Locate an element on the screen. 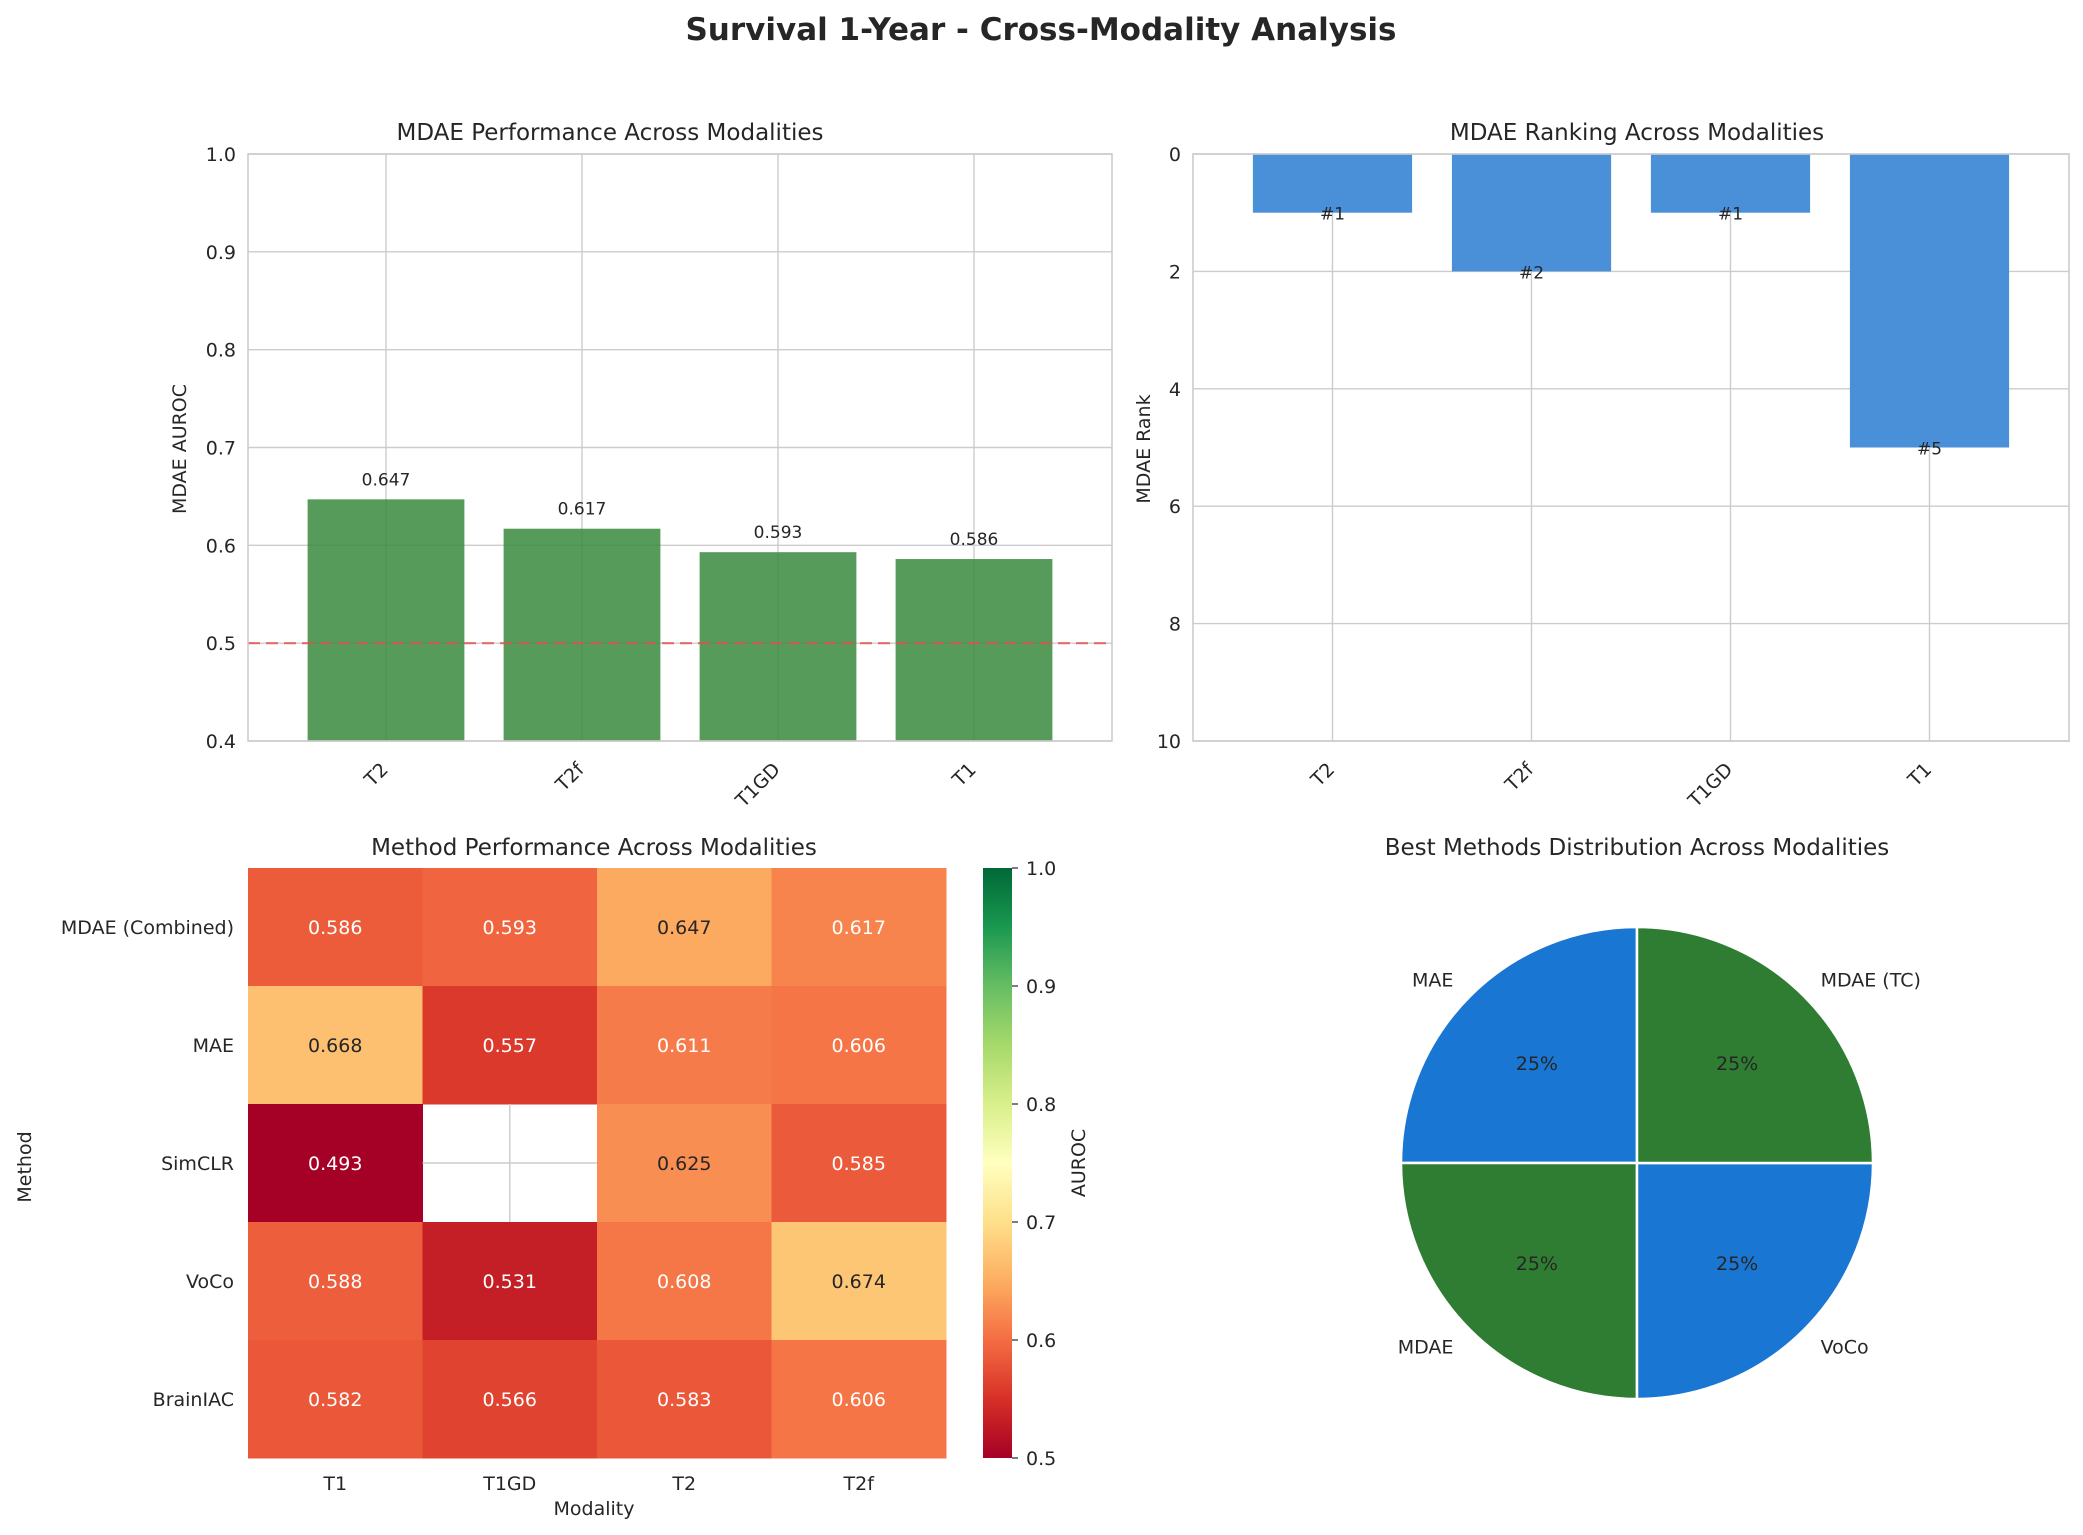  ranking-y-tick-label: 10 is located at coordinates (1169, 742).